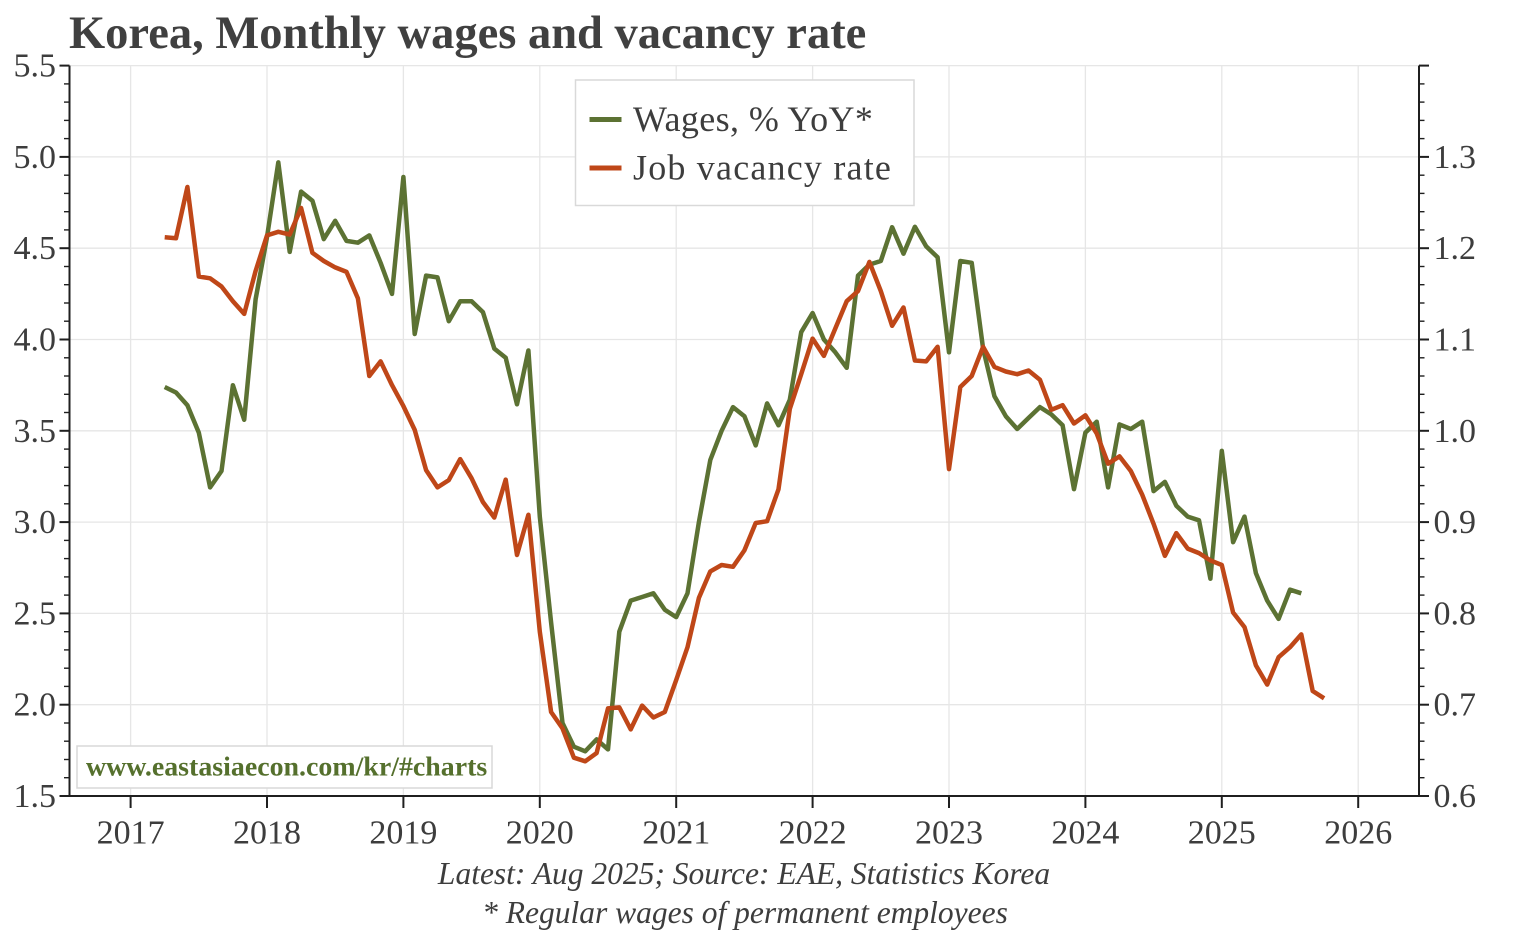 This screenshot has width=1534, height=935. I want to click on svg-text: 2022, so click(813, 833).